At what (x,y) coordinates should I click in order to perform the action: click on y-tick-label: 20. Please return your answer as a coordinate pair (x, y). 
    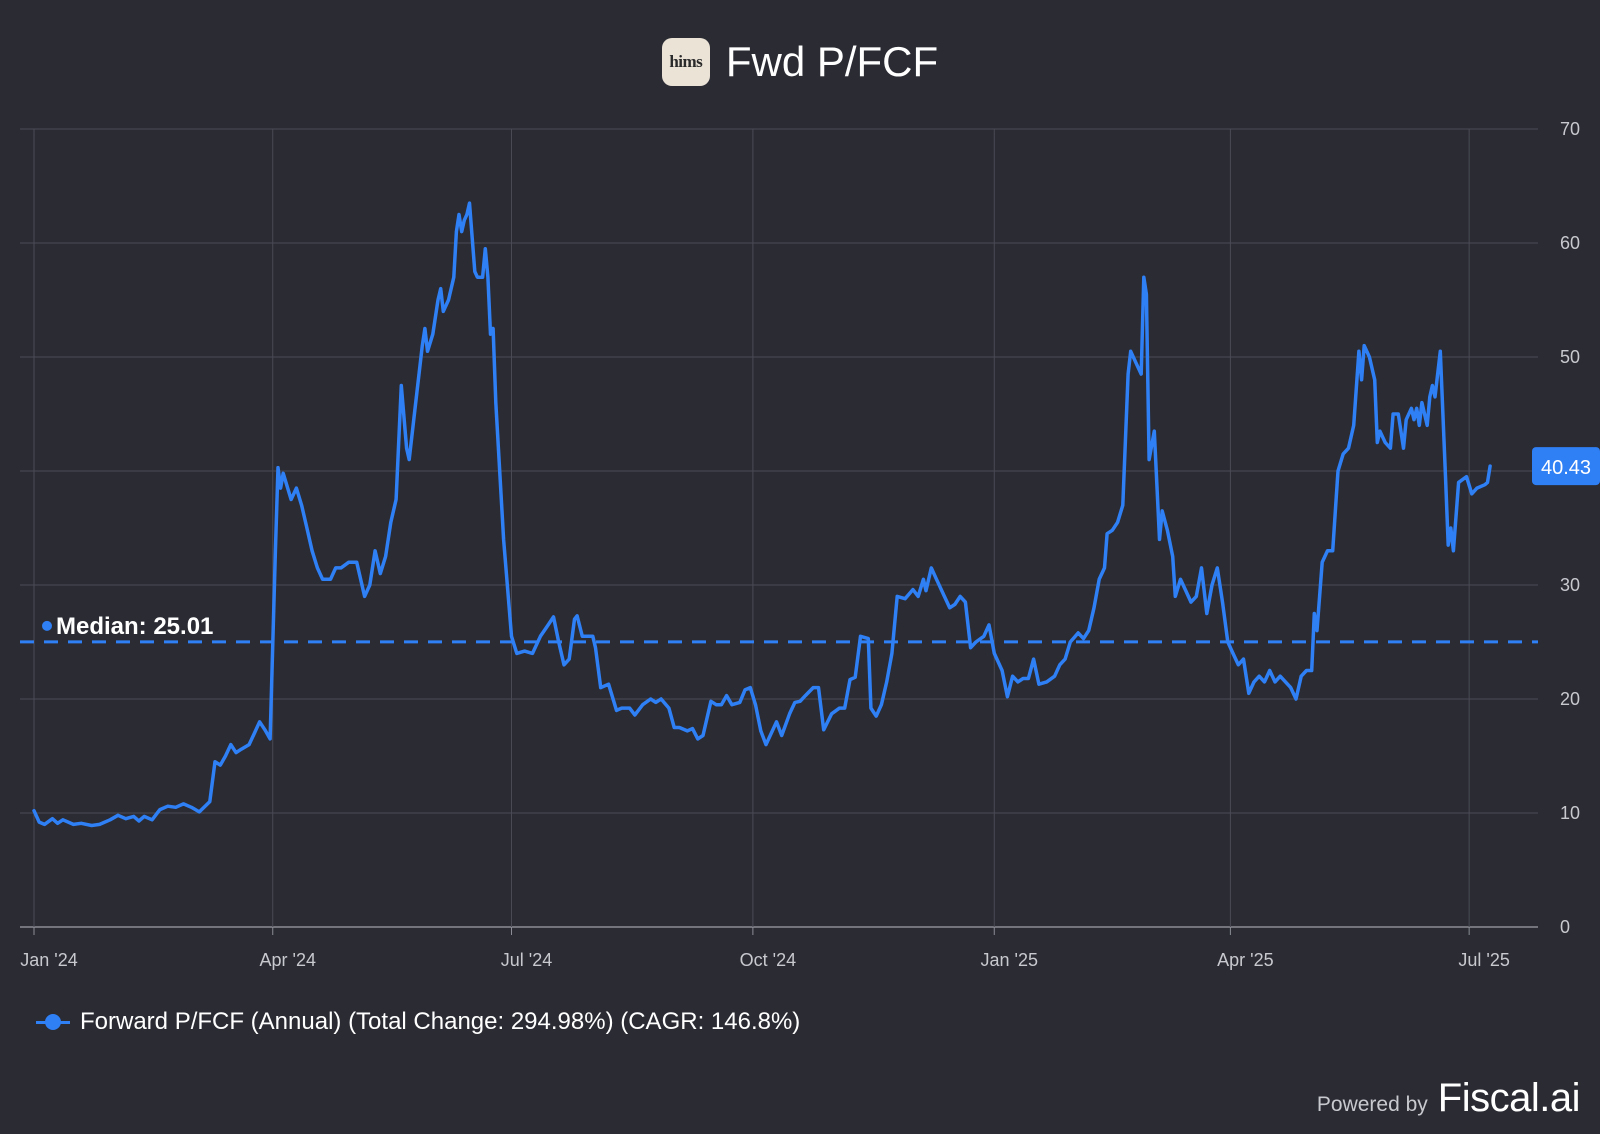
    Looking at the image, I should click on (1570, 699).